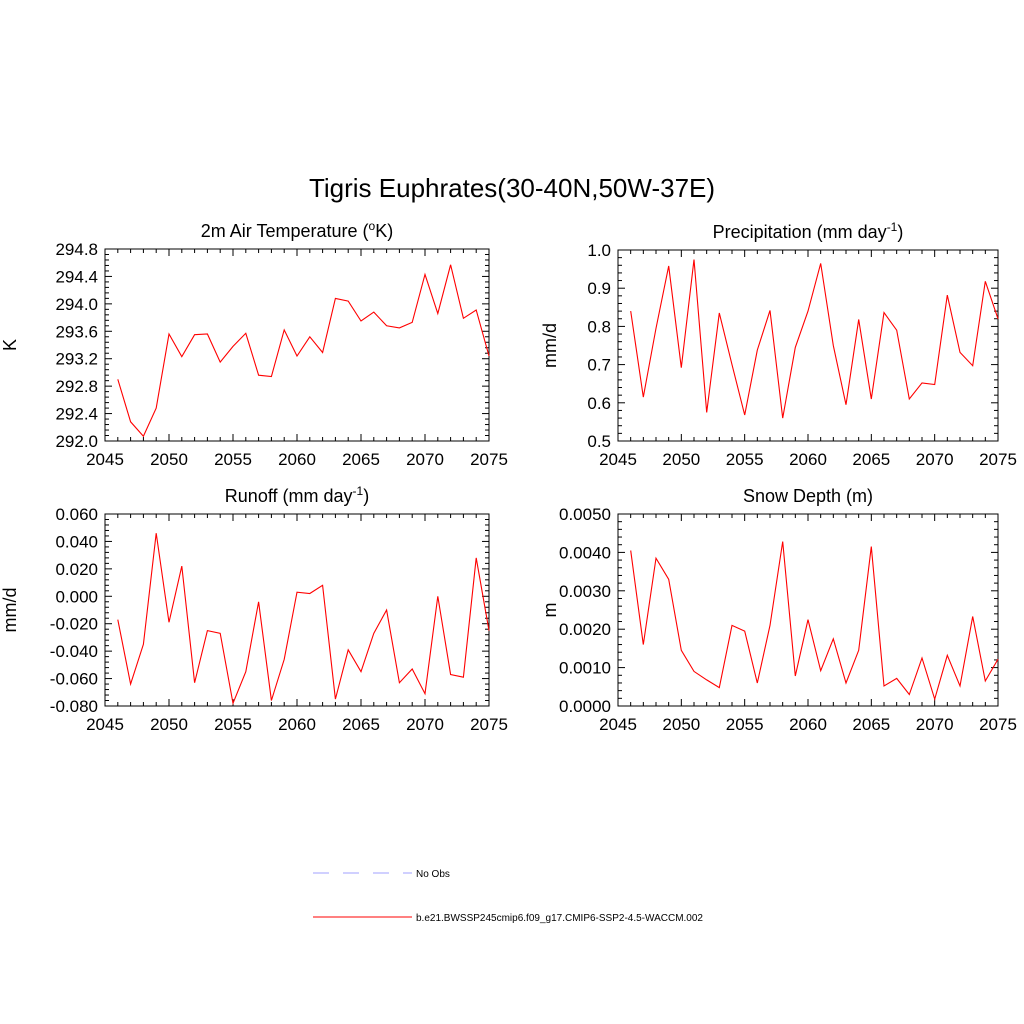 This screenshot has width=1024, height=1024. I want to click on y-axis-label: K, so click(10, 345).